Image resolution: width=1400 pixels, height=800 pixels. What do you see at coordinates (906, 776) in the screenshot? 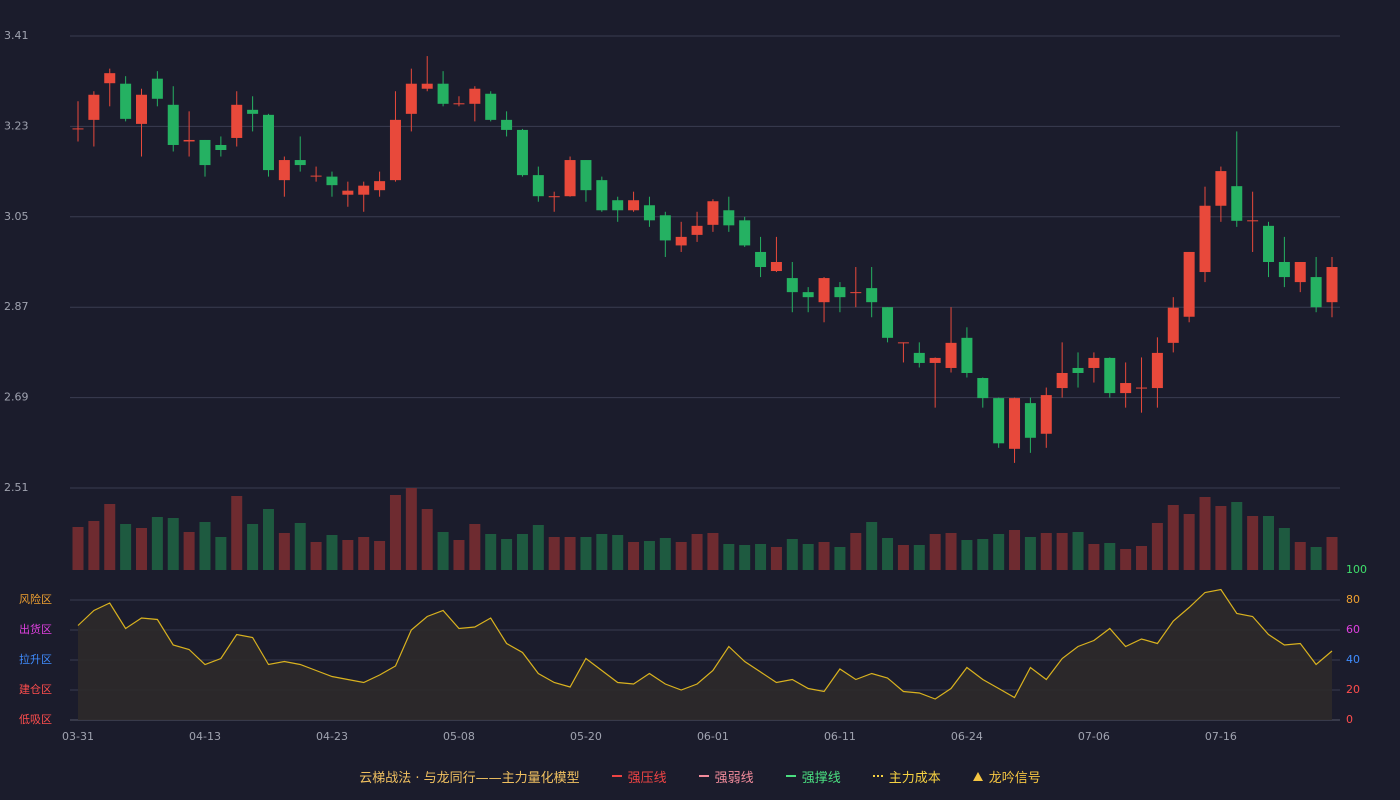
I see `legend-item: 主力成本` at bounding box center [906, 776].